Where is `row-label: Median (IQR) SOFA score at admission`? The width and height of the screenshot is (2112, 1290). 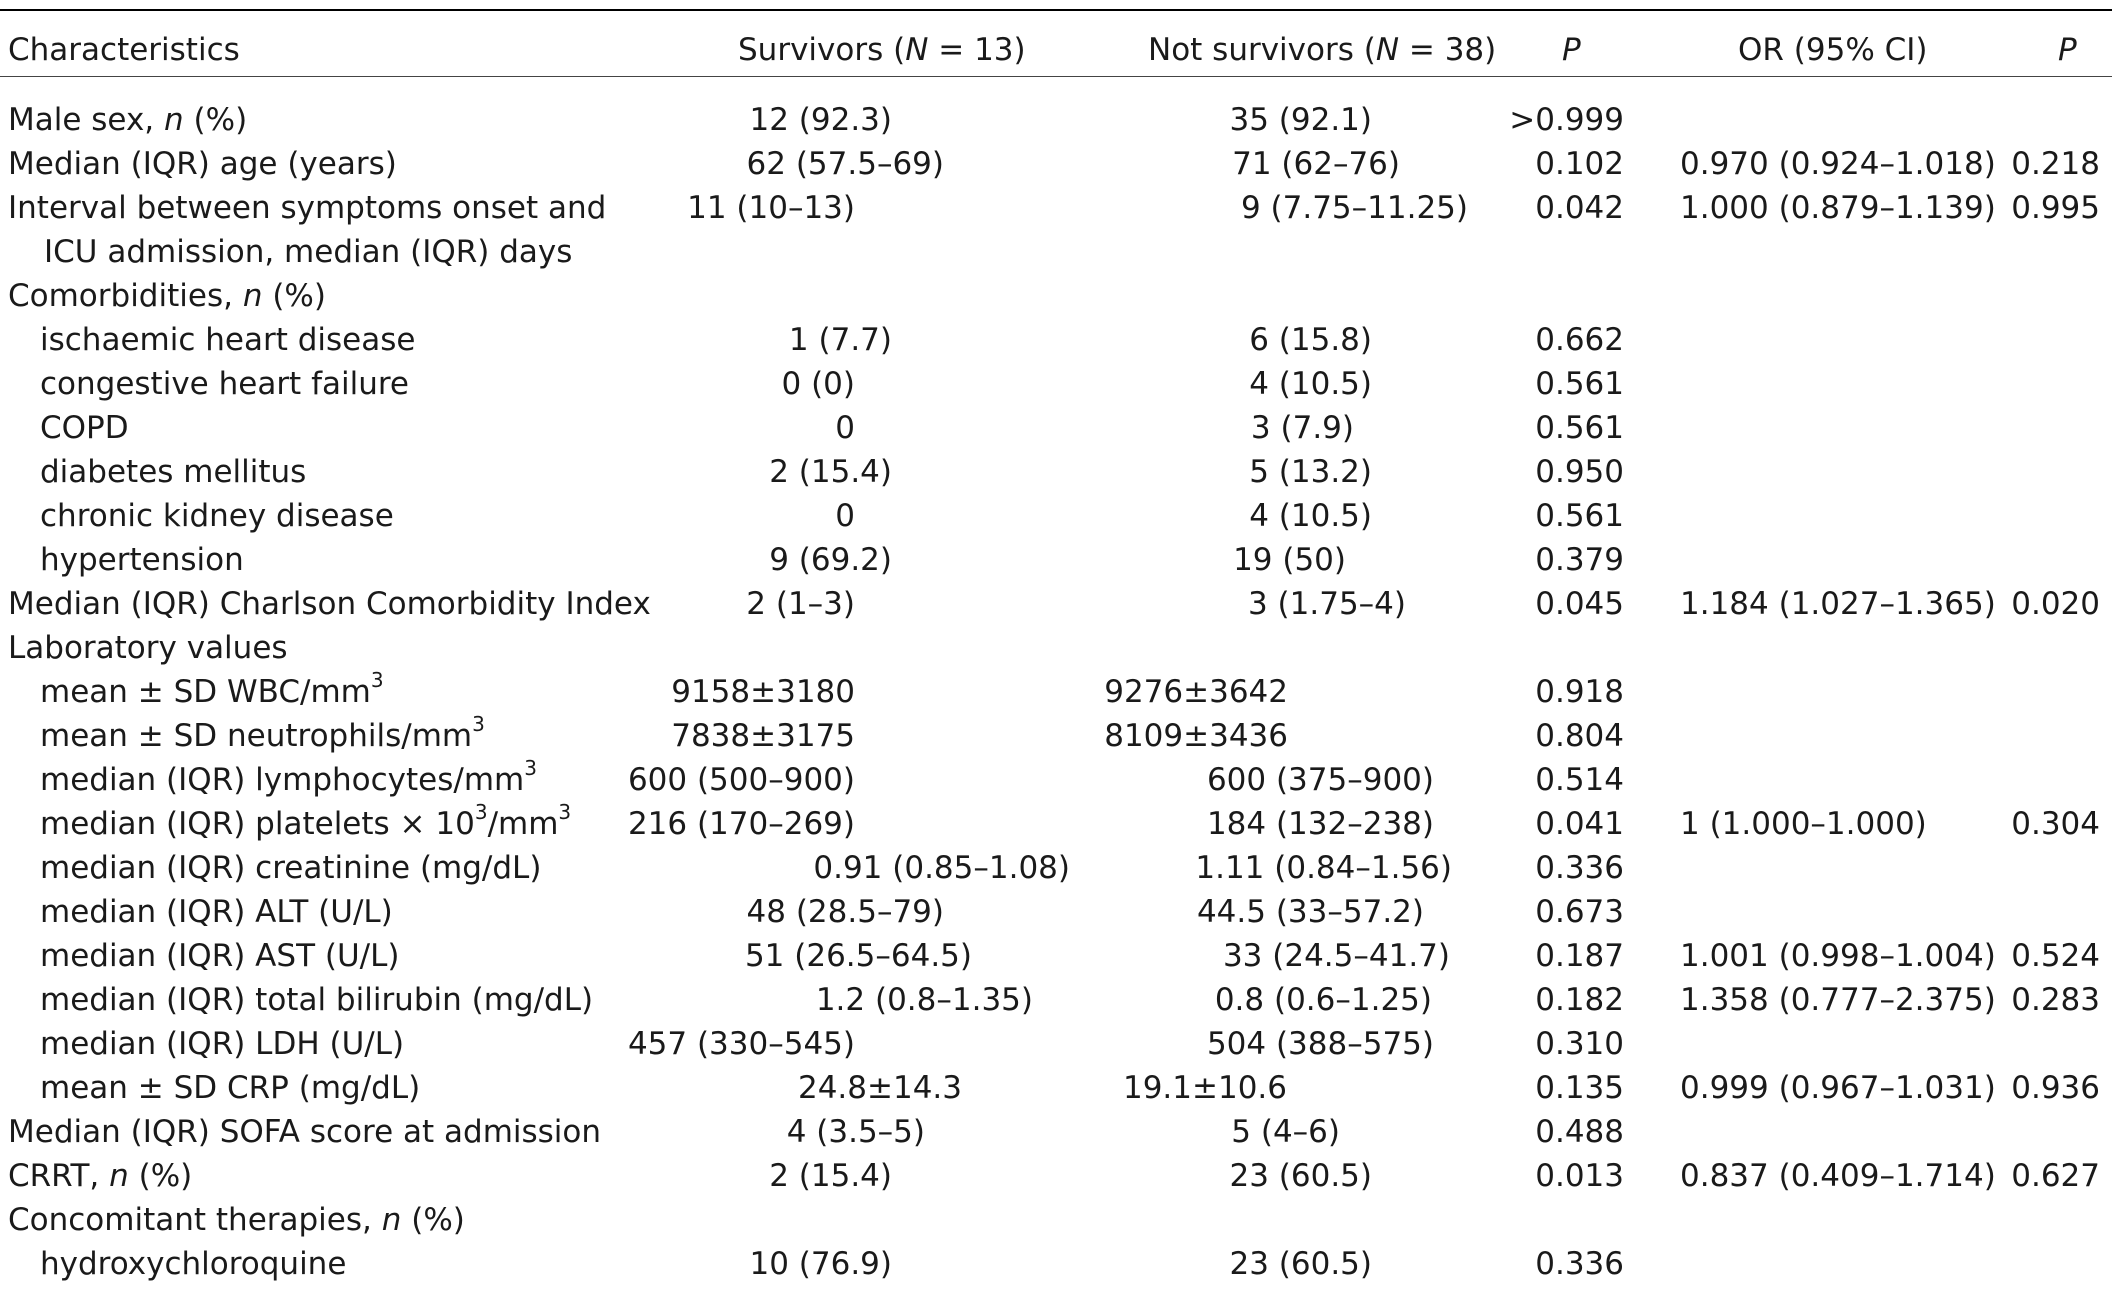
row-label: Median (IQR) SOFA score at admission is located at coordinates (305, 1132).